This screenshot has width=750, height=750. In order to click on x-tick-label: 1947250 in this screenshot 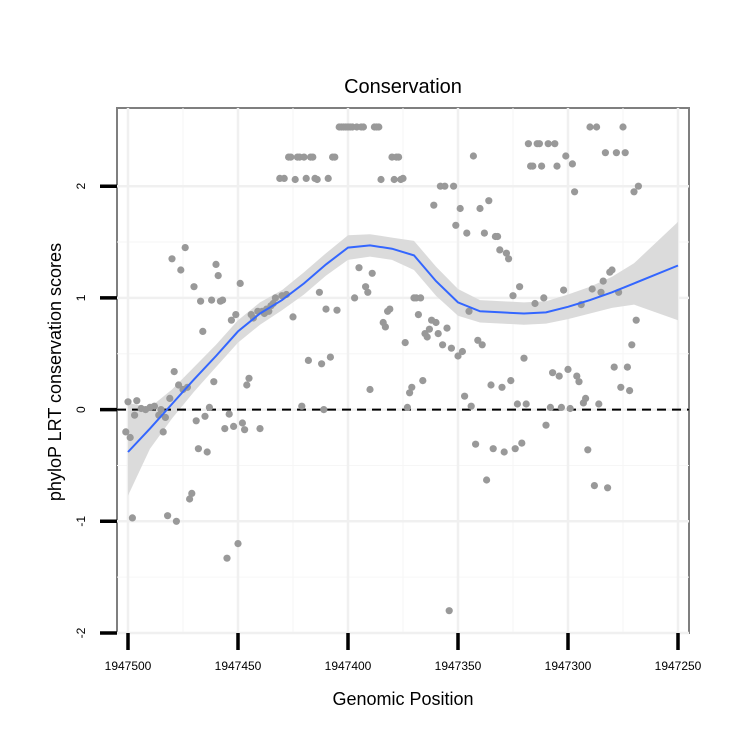, I will do `click(678, 666)`.